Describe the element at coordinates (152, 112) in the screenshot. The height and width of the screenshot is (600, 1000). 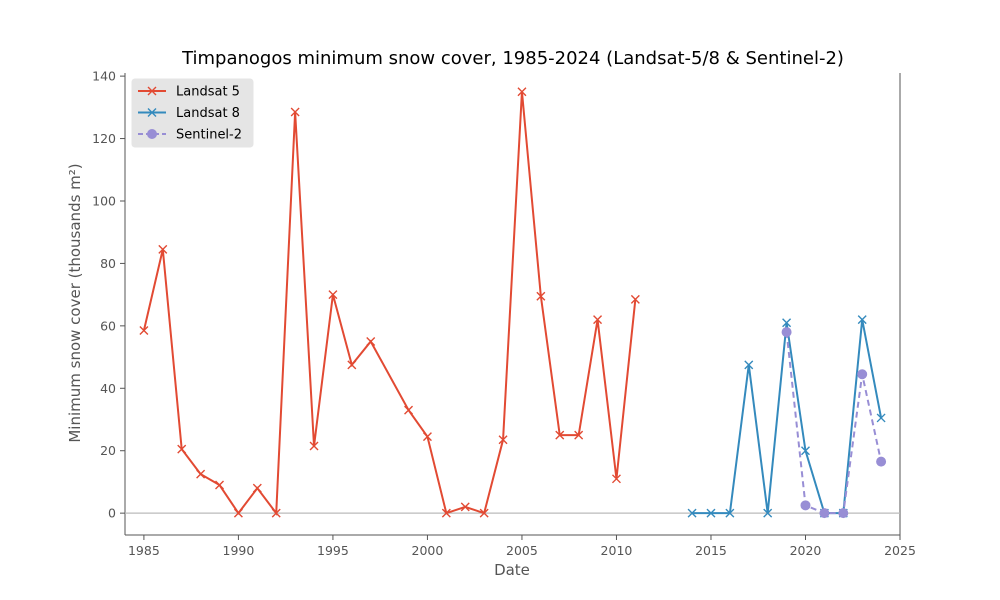
I see `legend-landsat-8-marker` at that location.